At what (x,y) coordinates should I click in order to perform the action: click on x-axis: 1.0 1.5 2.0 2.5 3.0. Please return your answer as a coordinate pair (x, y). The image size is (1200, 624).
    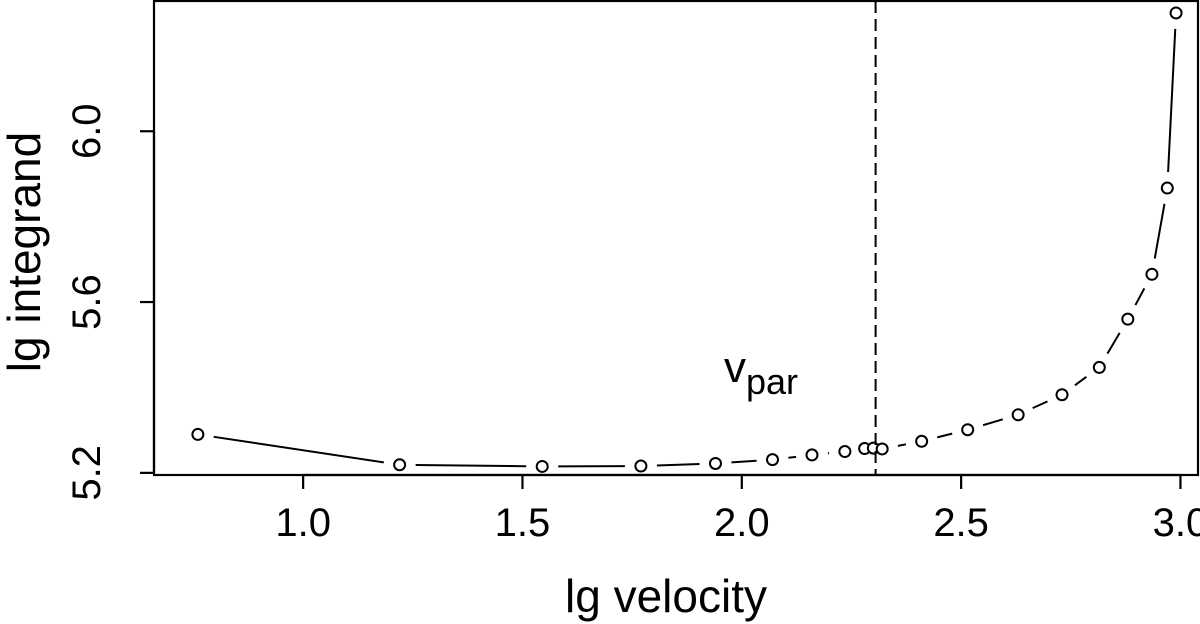
    Looking at the image, I should click on (737, 509).